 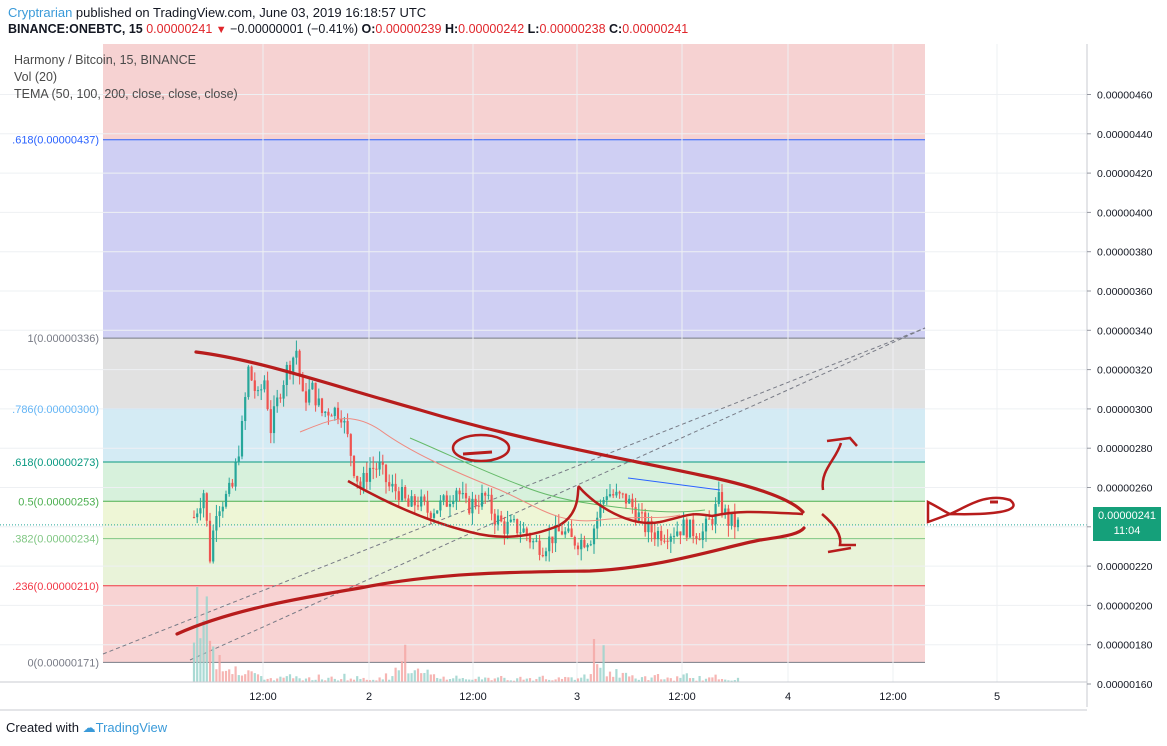 I want to click on change-value: −0.00000001 (−0.41%), so click(x=294, y=29).